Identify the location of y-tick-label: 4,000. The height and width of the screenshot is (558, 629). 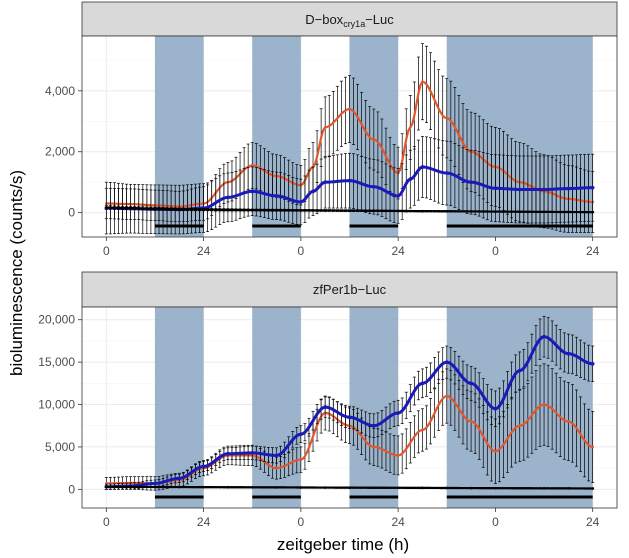
(60, 91).